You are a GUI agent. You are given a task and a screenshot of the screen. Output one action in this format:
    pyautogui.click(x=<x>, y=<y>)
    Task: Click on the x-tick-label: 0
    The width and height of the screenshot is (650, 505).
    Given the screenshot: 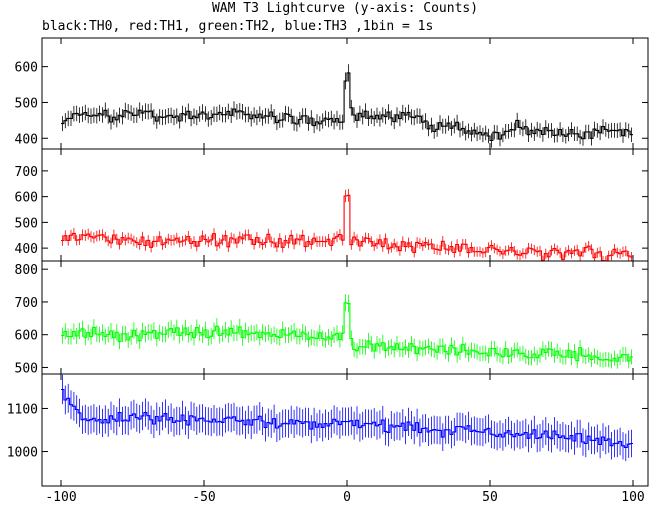 What is the action you would take?
    pyautogui.click(x=347, y=497)
    